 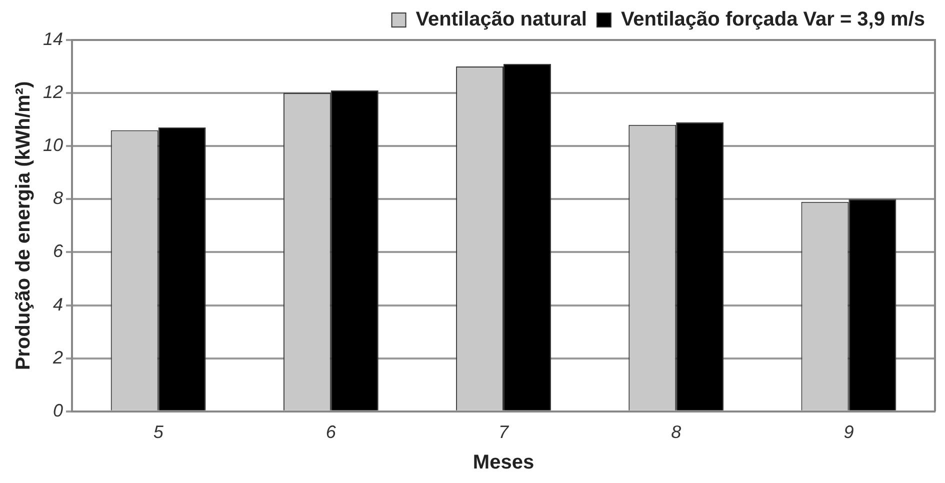 I want to click on legend-label: Ventilação forçada Var = 3,9 m/s, so click(x=773, y=19).